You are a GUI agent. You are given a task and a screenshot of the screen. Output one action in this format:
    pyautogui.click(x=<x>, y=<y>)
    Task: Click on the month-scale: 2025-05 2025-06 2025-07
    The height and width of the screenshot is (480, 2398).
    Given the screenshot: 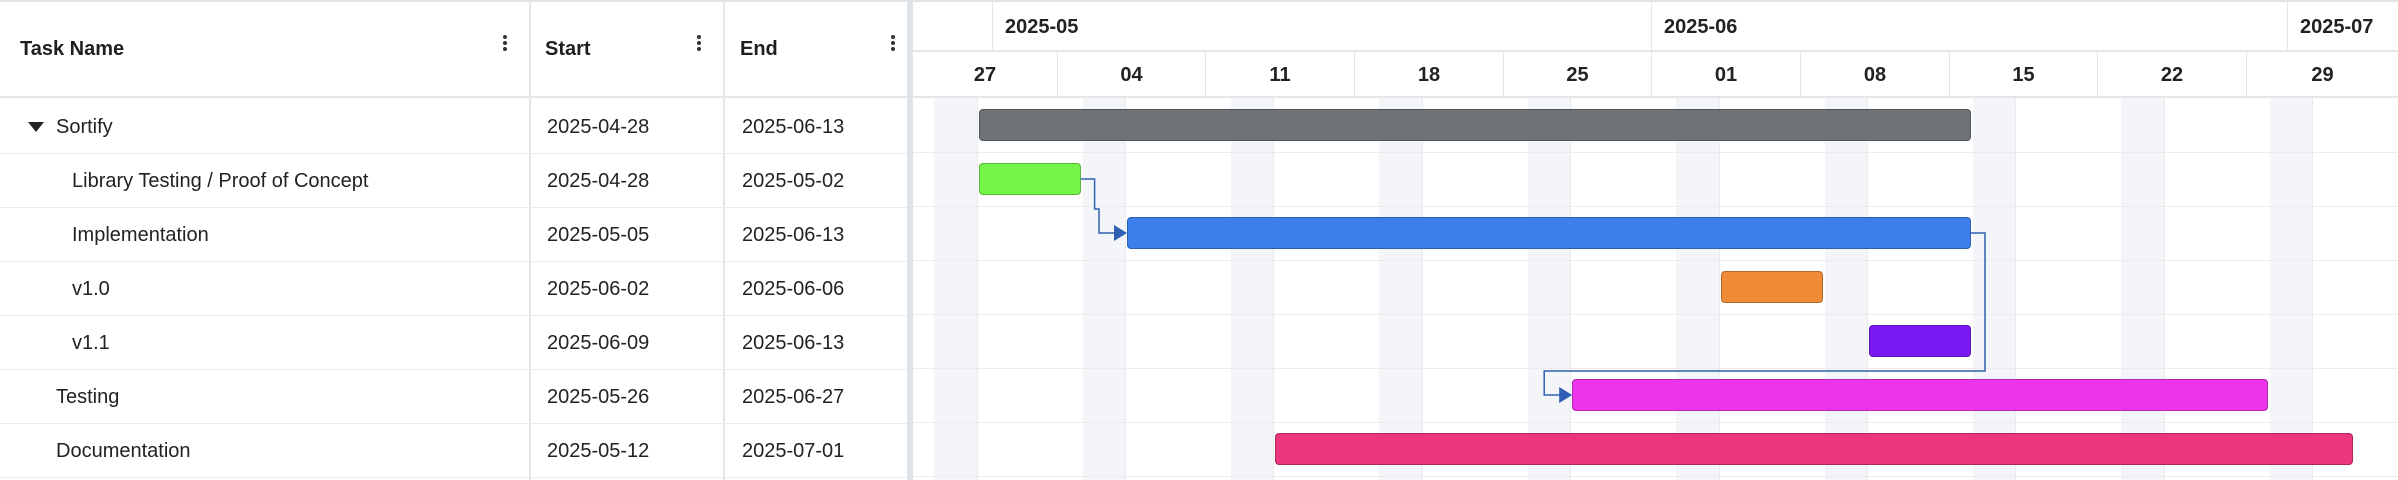 What is the action you would take?
    pyautogui.click(x=1655, y=27)
    